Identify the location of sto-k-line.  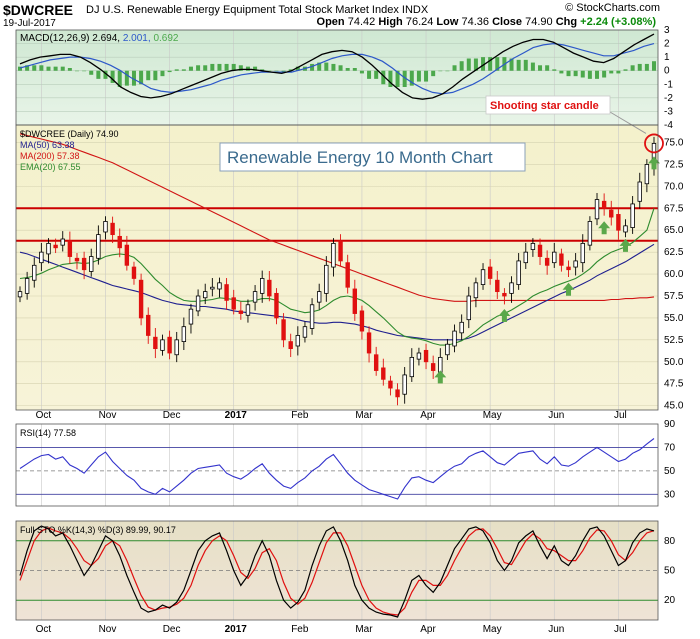
(337, 571).